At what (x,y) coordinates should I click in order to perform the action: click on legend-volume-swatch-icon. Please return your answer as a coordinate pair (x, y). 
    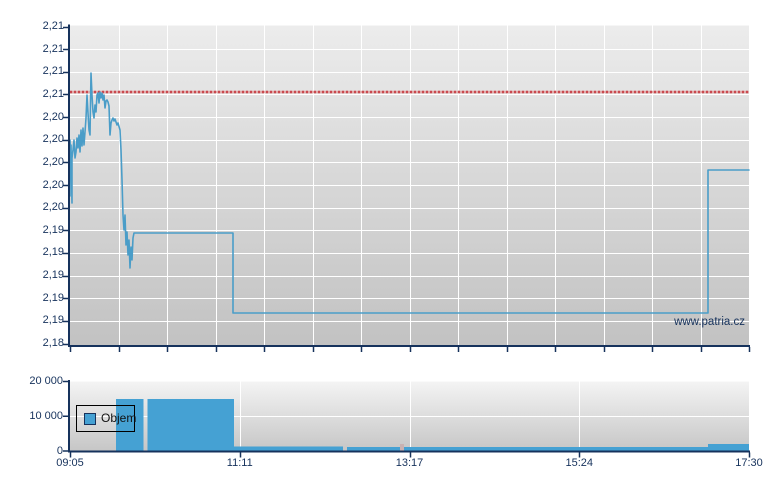
    Looking at the image, I should click on (90, 419).